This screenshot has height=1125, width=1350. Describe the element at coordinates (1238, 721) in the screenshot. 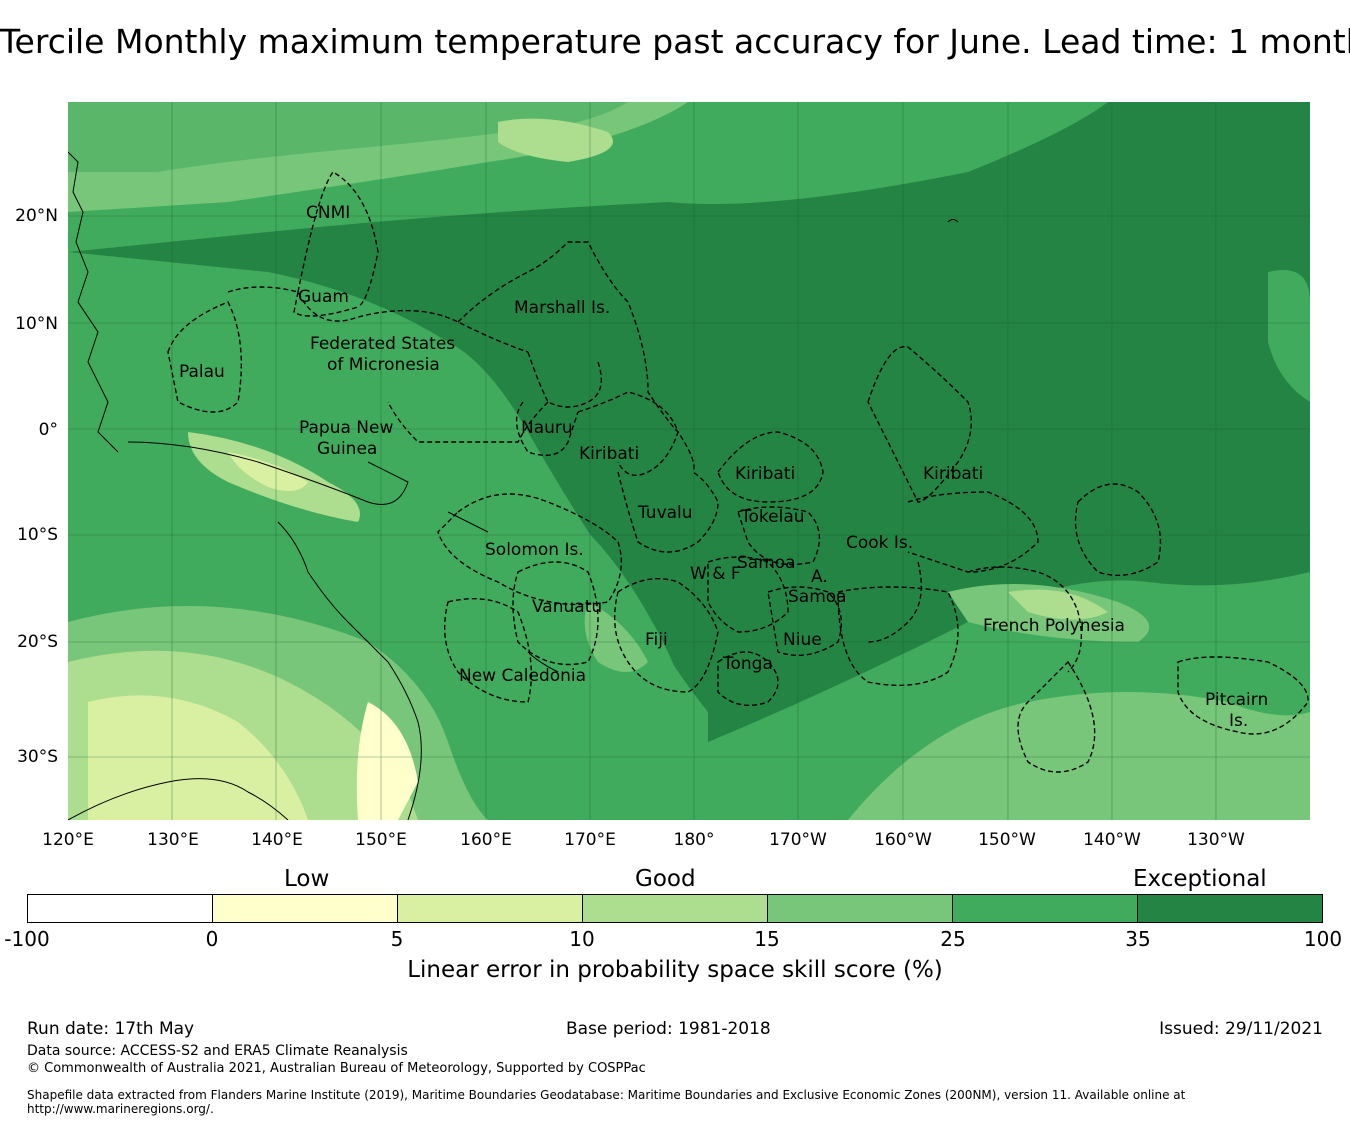

I see `region-label-pitcairn-2: Is.` at that location.